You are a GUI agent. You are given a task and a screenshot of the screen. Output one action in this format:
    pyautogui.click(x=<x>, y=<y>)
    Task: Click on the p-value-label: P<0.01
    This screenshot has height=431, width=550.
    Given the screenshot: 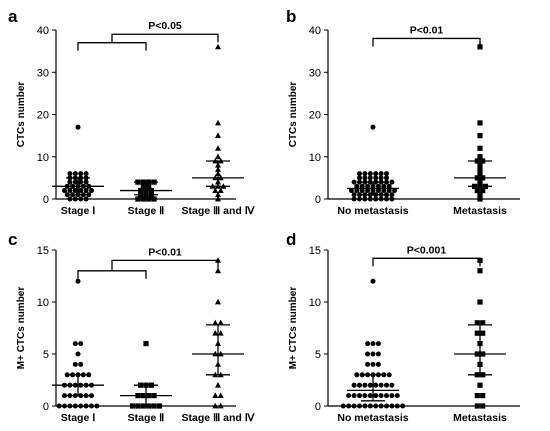 What is the action you would take?
    pyautogui.click(x=427, y=30)
    